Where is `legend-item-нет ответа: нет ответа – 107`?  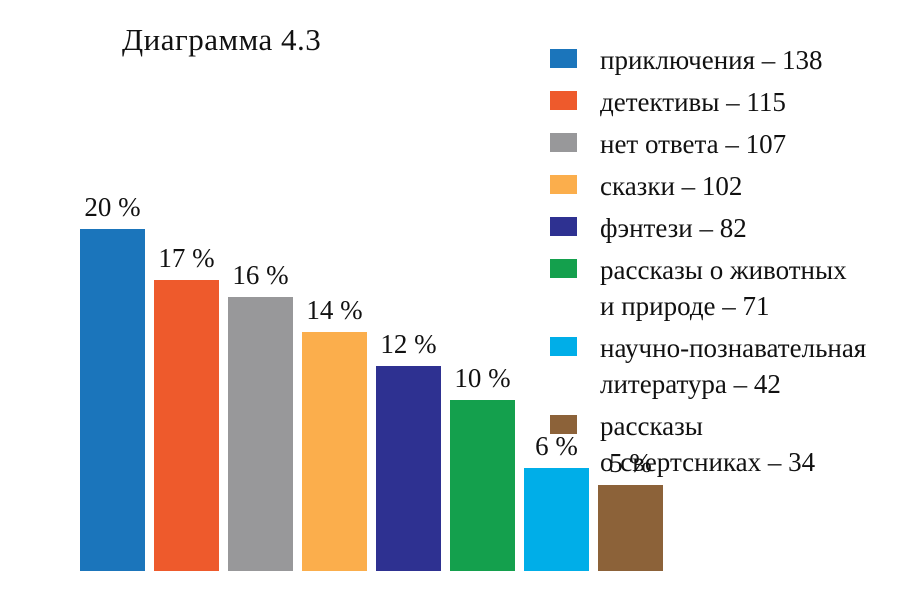 legend-item-нет ответа: нет ответа – 107 is located at coordinates (722, 144).